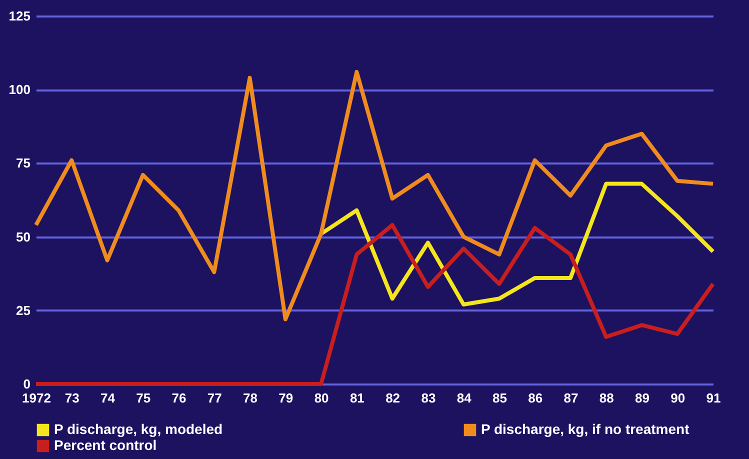 This screenshot has height=459, width=749. What do you see at coordinates (571, 398) in the screenshot?
I see `x-tick-label: 87` at bounding box center [571, 398].